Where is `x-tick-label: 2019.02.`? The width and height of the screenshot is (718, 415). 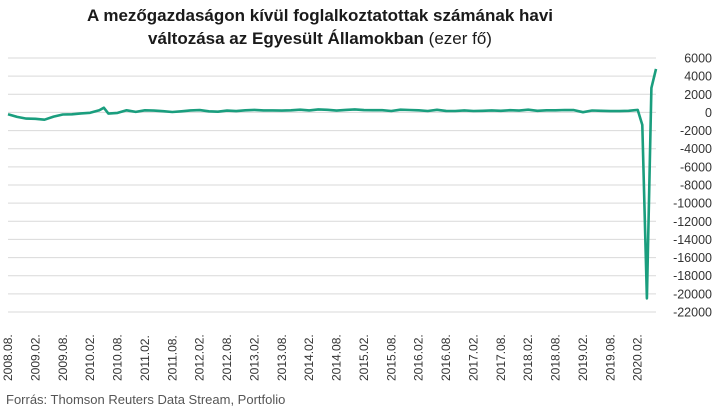
x-tick-label: 2019.02. is located at coordinates (583, 357).